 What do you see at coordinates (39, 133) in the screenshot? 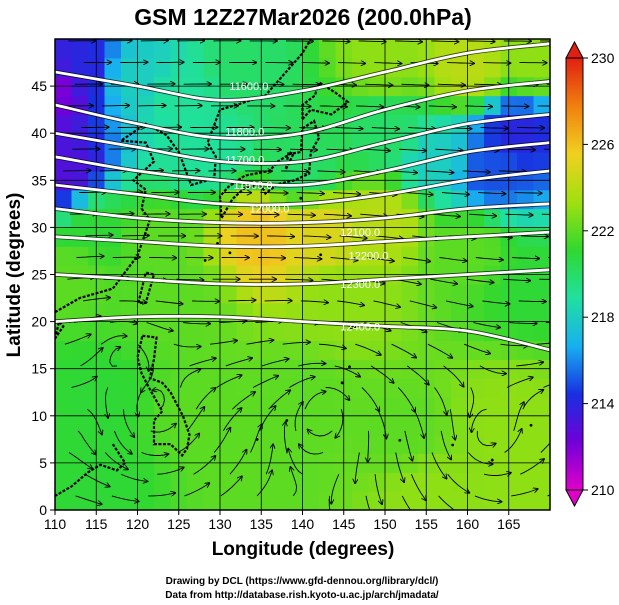
I see `y-tick-label: 40` at bounding box center [39, 133].